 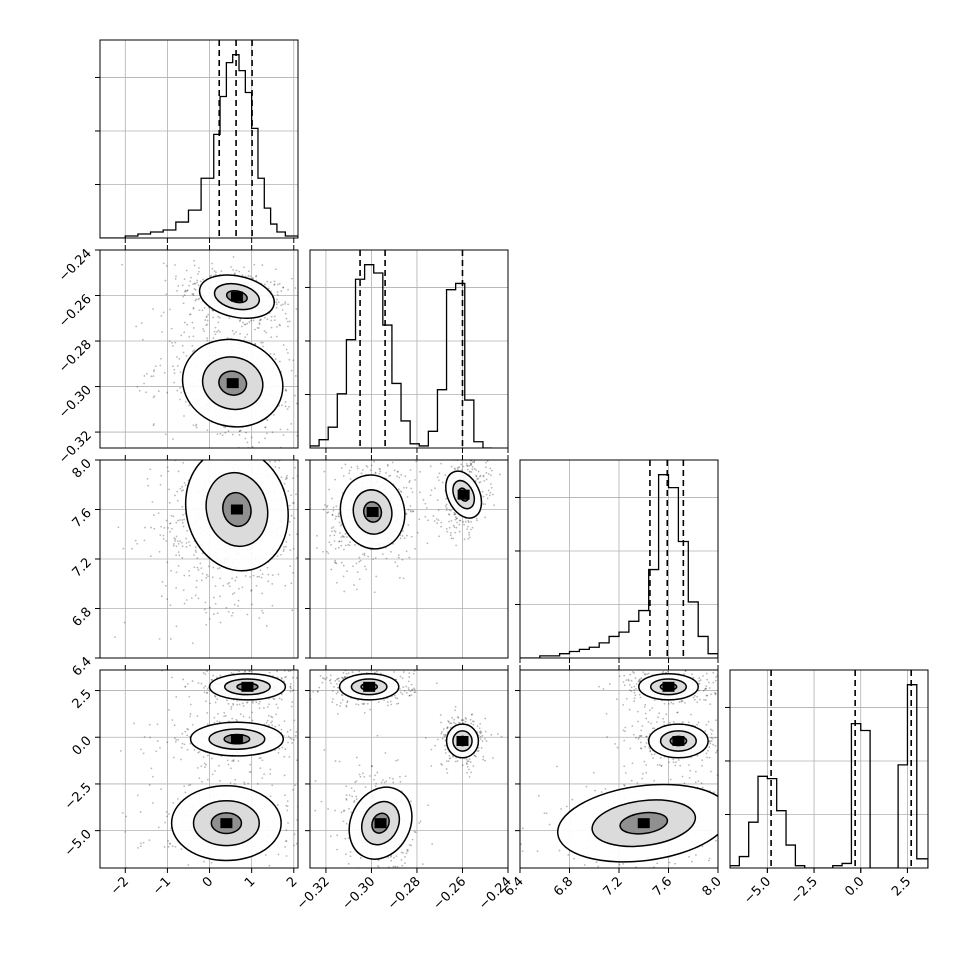 I want to click on density-peak, so click(x=236, y=739).